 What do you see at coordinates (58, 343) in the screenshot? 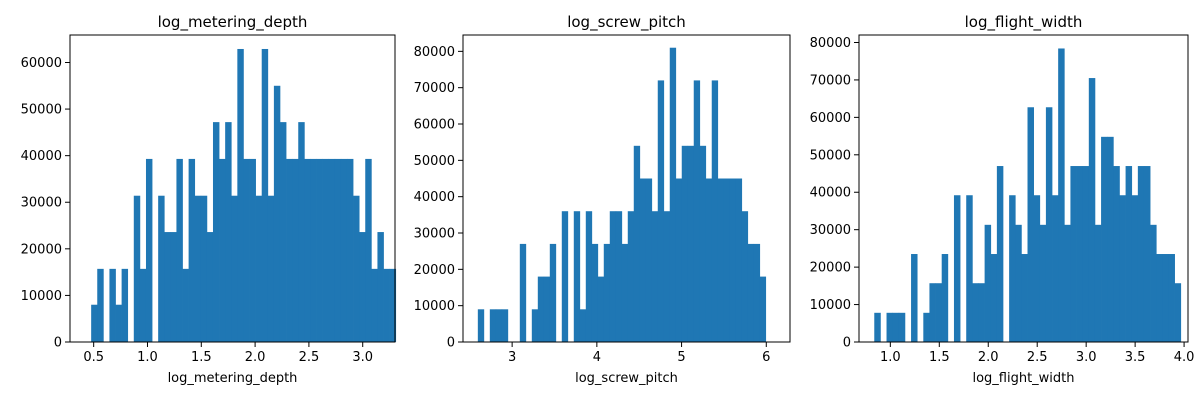
I see `y-tick-label: 0` at bounding box center [58, 343].